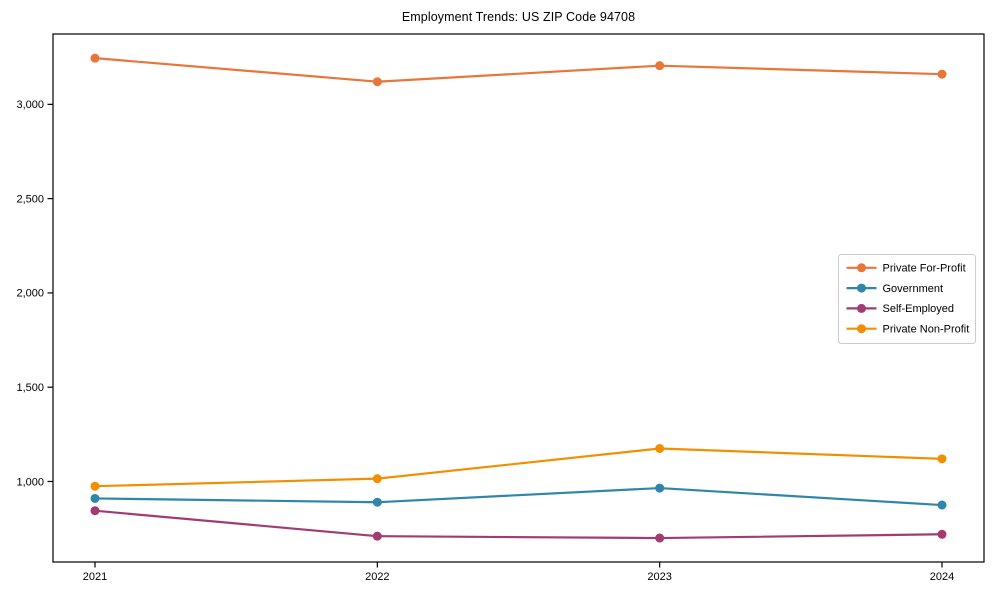 The image size is (1000, 600). I want to click on legend-item-private-non-profit: Private Non-Profit, so click(908, 330).